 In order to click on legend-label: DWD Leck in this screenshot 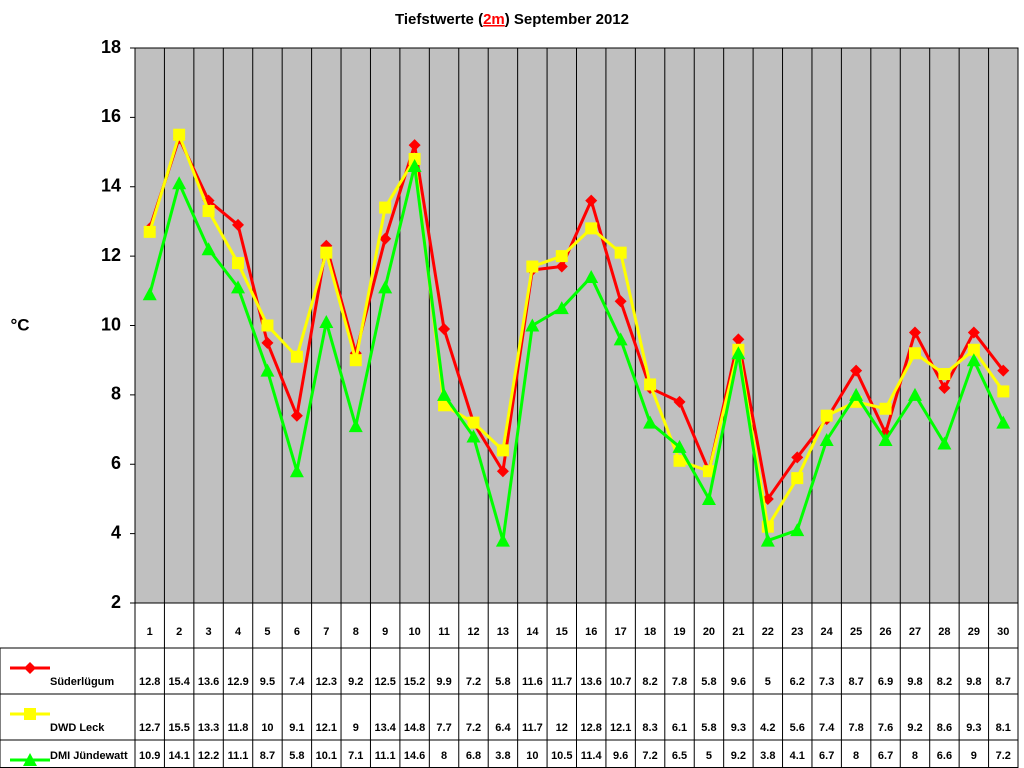, I will do `click(77, 728)`.